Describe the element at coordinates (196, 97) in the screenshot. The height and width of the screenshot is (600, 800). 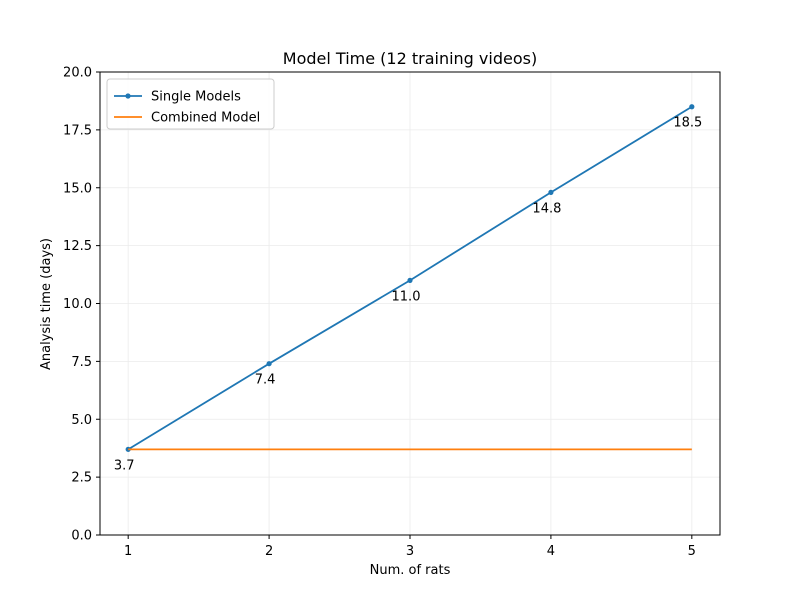
I see `legend-label: Single Models` at that location.